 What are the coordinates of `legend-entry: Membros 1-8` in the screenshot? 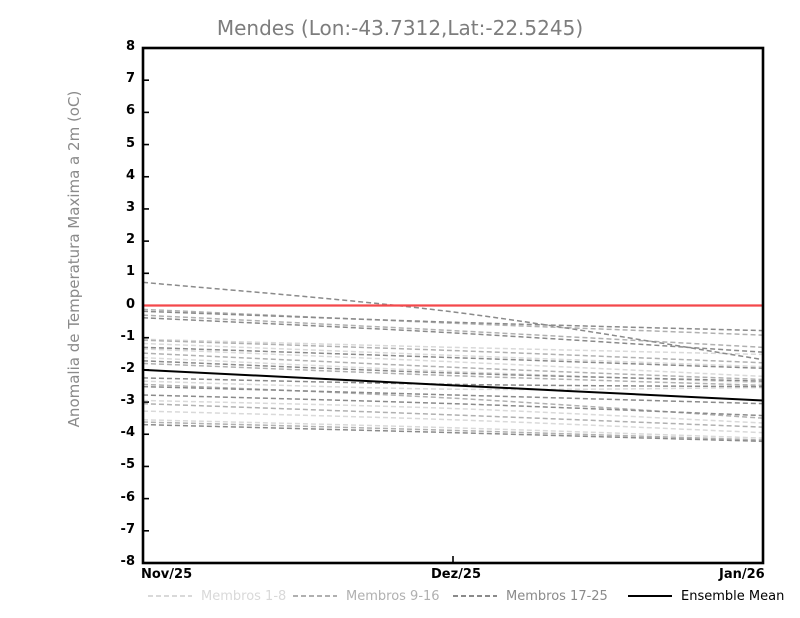 It's located at (217, 596).